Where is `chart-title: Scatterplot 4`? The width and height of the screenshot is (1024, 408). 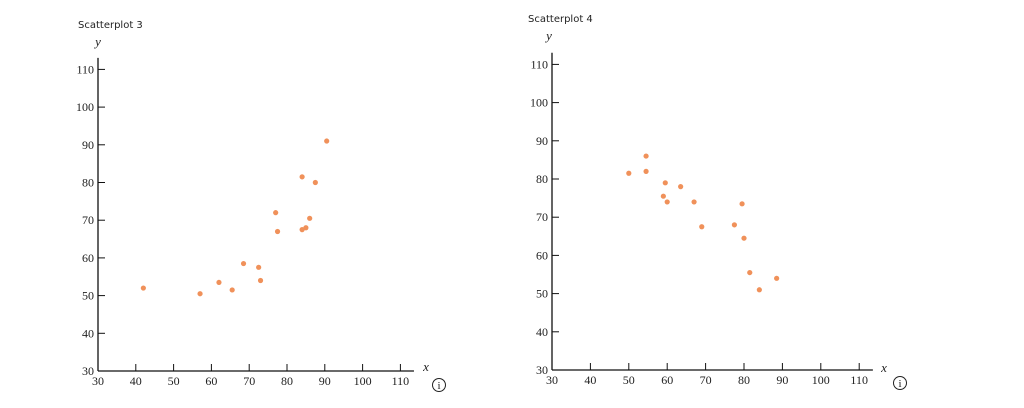
chart-title: Scatterplot 4 is located at coordinates (560, 19).